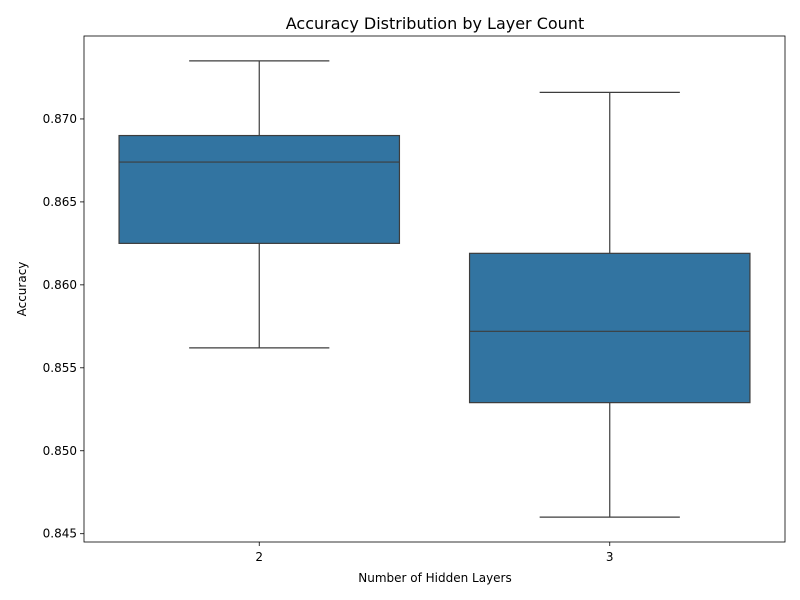 Image resolution: width=800 pixels, height=600 pixels. What do you see at coordinates (60, 451) in the screenshot?
I see `y-tick-label: 0.850` at bounding box center [60, 451].